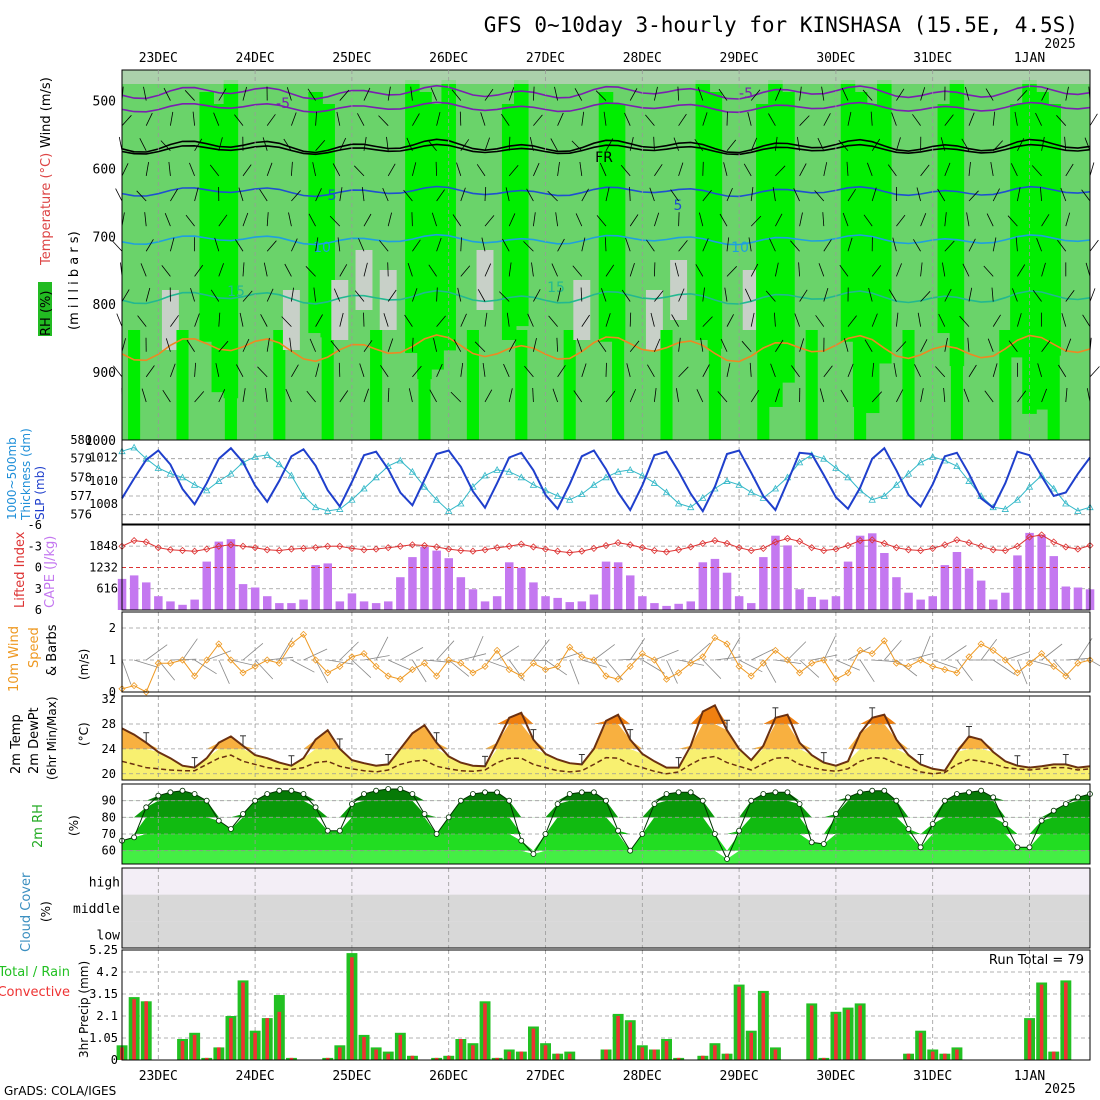 This screenshot has height=1100, width=1100. I want to click on precip-tick: 1.05, so click(103, 1038).